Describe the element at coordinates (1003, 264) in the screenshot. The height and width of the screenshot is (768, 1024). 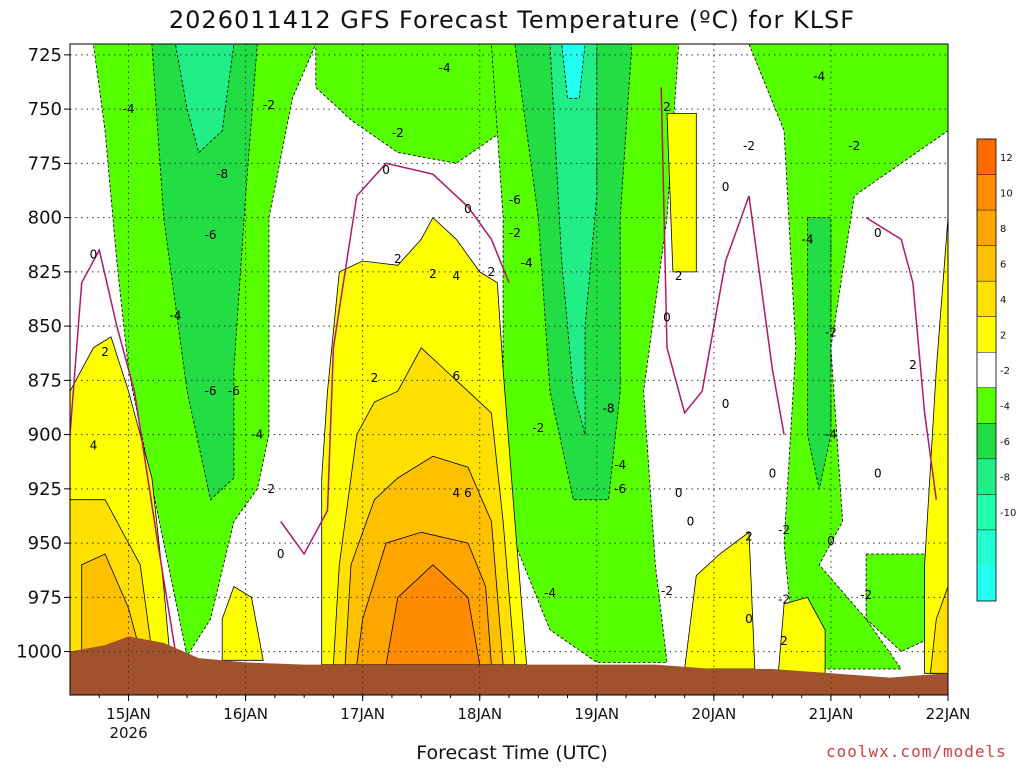
I see `legend-label: 6` at that location.